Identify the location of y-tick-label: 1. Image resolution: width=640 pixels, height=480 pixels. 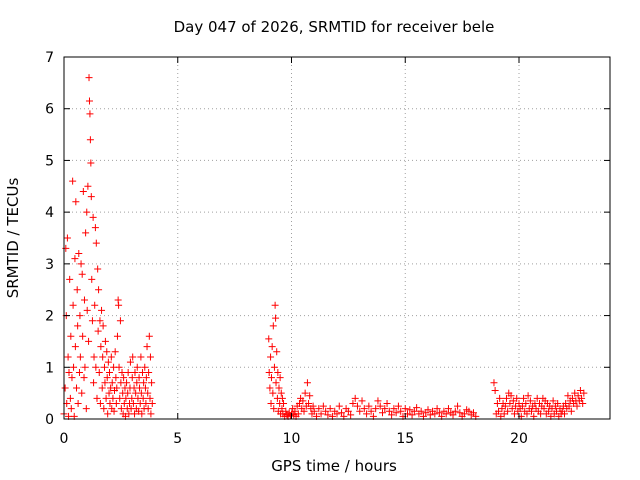
(49, 368).